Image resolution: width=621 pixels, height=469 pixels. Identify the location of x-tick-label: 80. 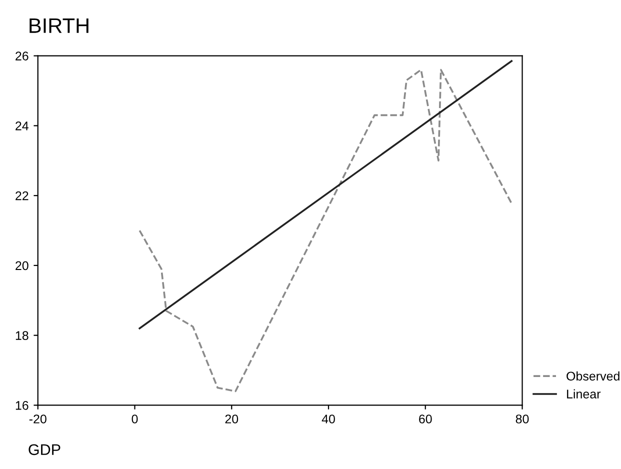
(522, 419).